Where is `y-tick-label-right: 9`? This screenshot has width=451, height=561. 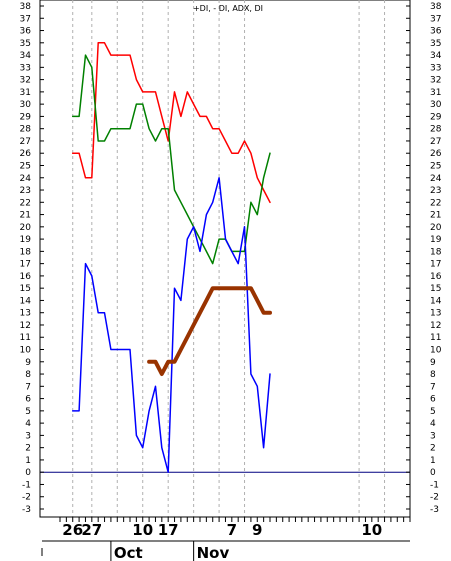
y-tick-label-right: 9 is located at coordinates (433, 363).